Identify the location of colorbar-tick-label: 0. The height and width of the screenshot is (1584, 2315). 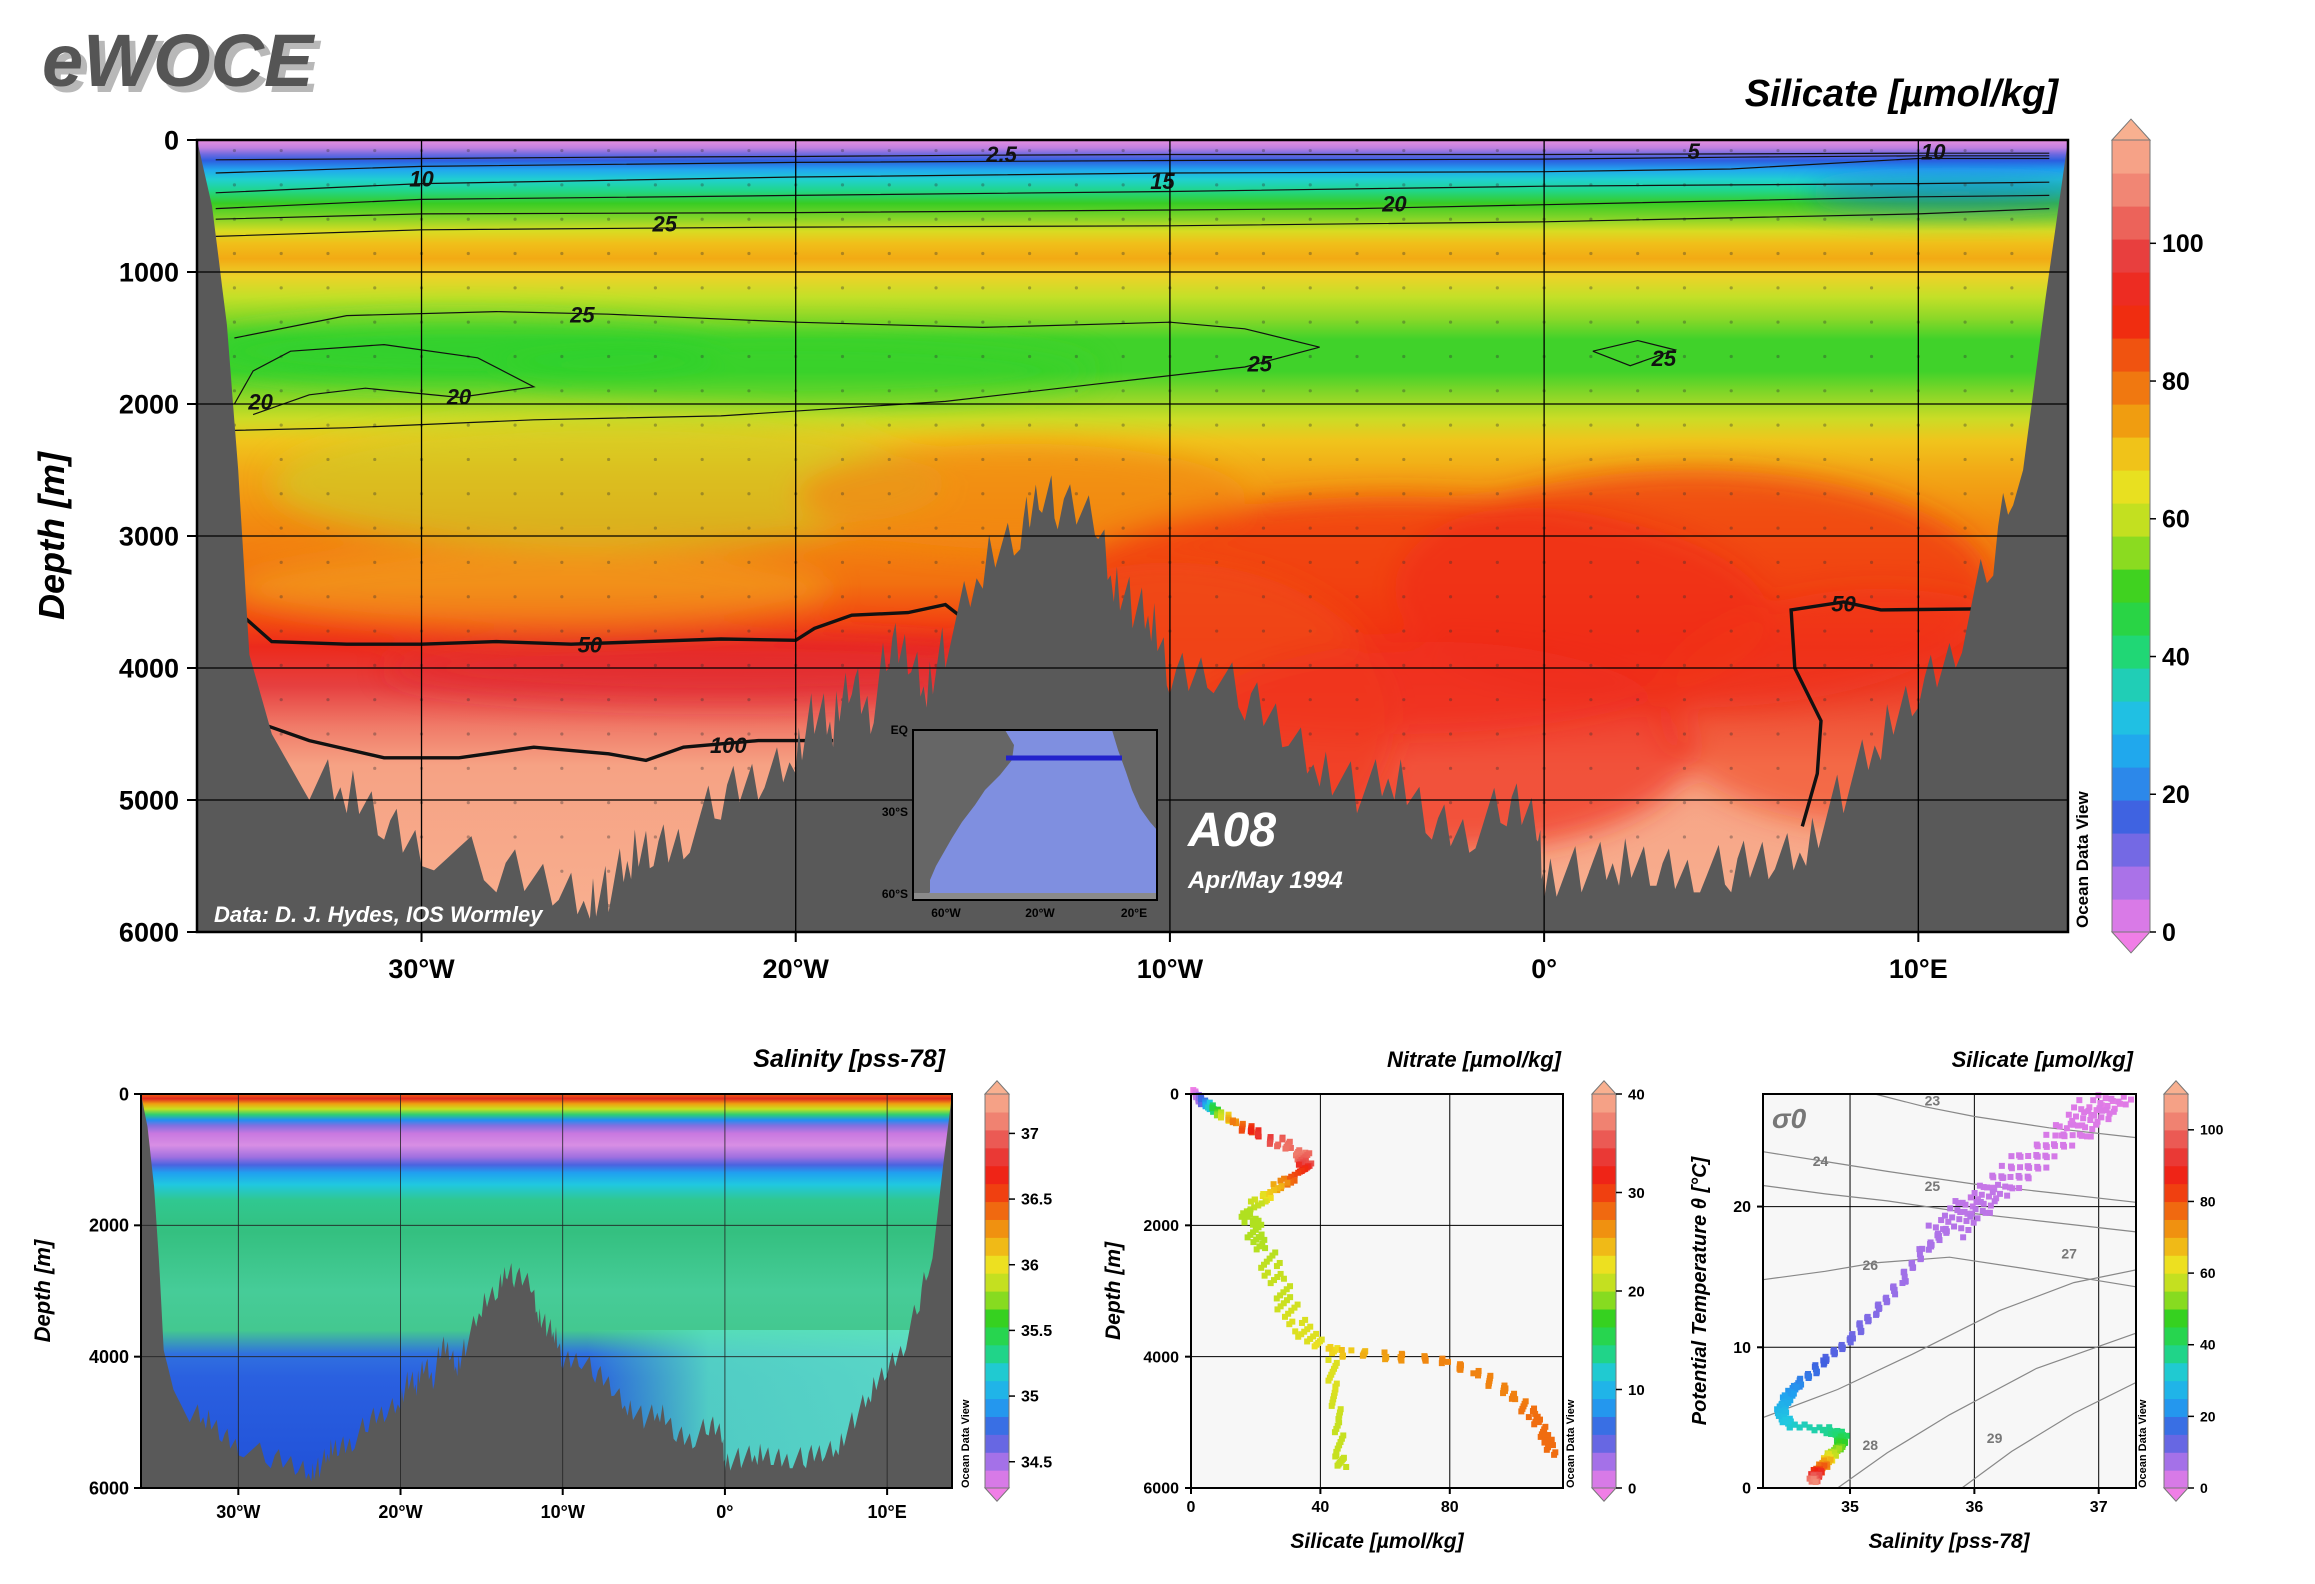
(1632, 1488).